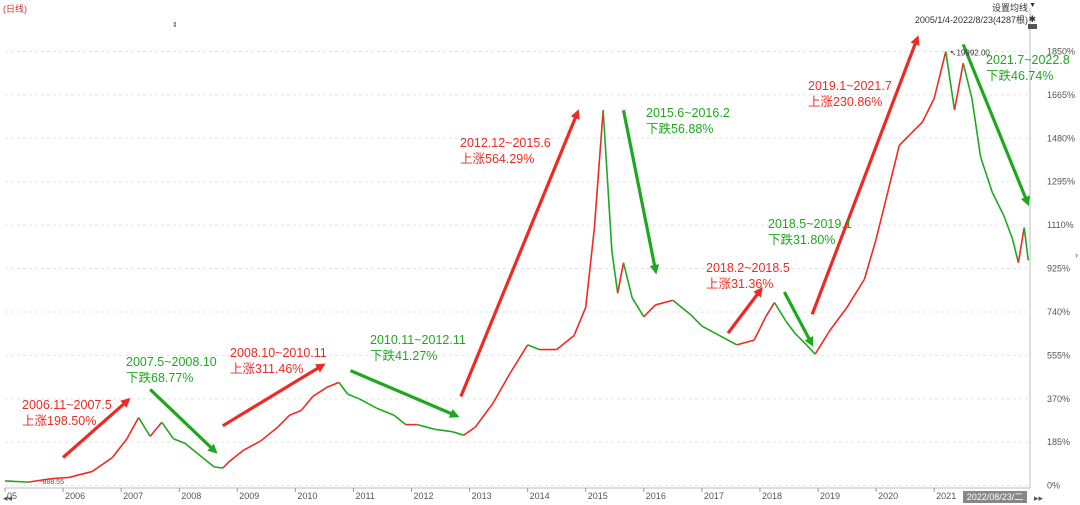 Image resolution: width=1080 pixels, height=505 pixels. I want to click on x-tick-label: 05, so click(12, 496).